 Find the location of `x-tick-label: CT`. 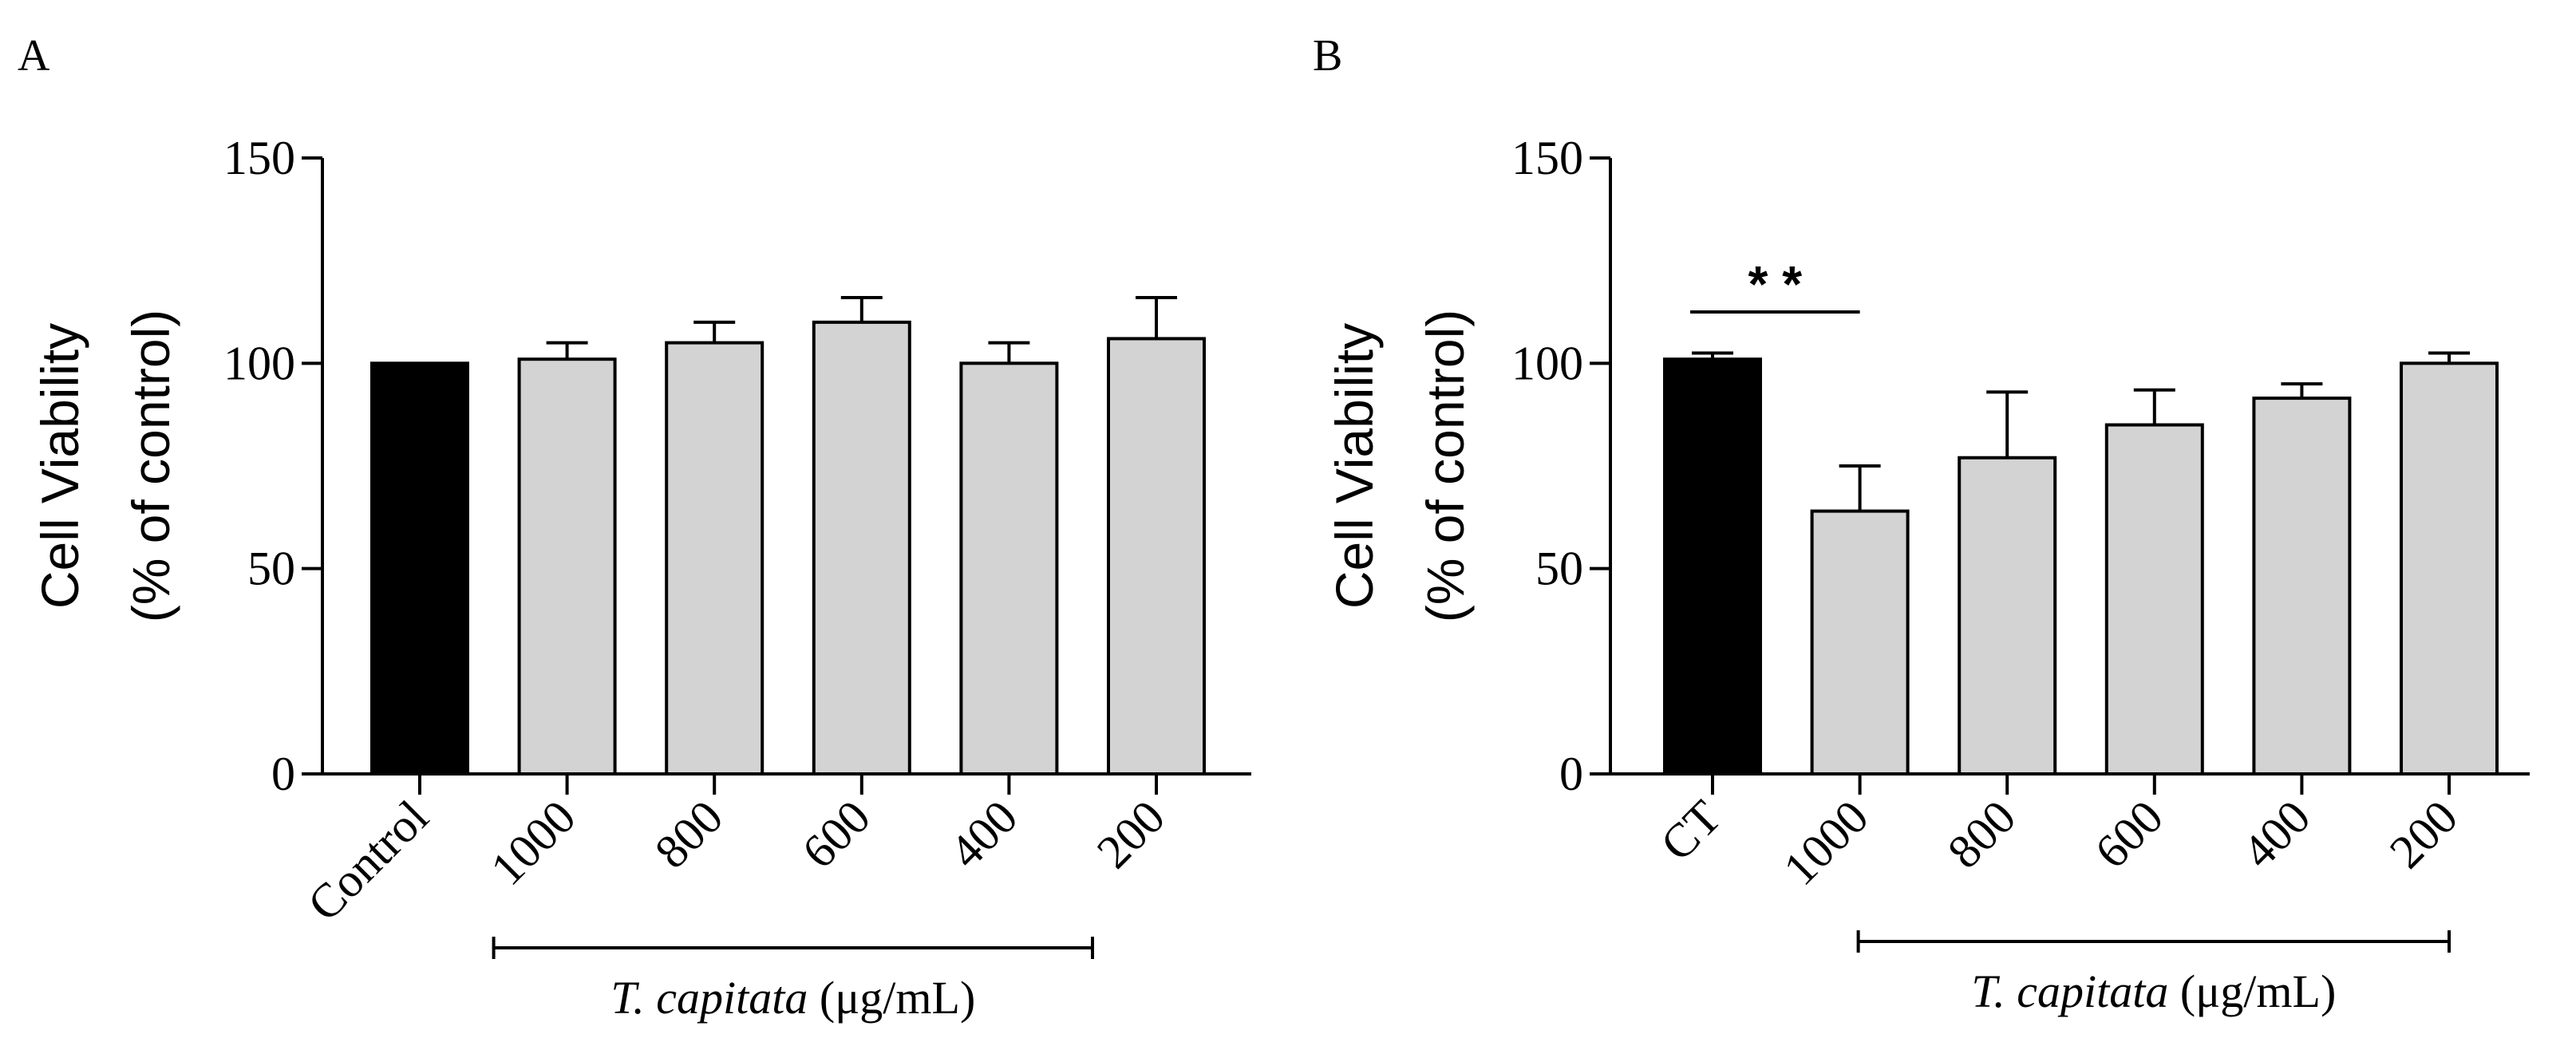

x-tick-label: CT is located at coordinates (1690, 831).